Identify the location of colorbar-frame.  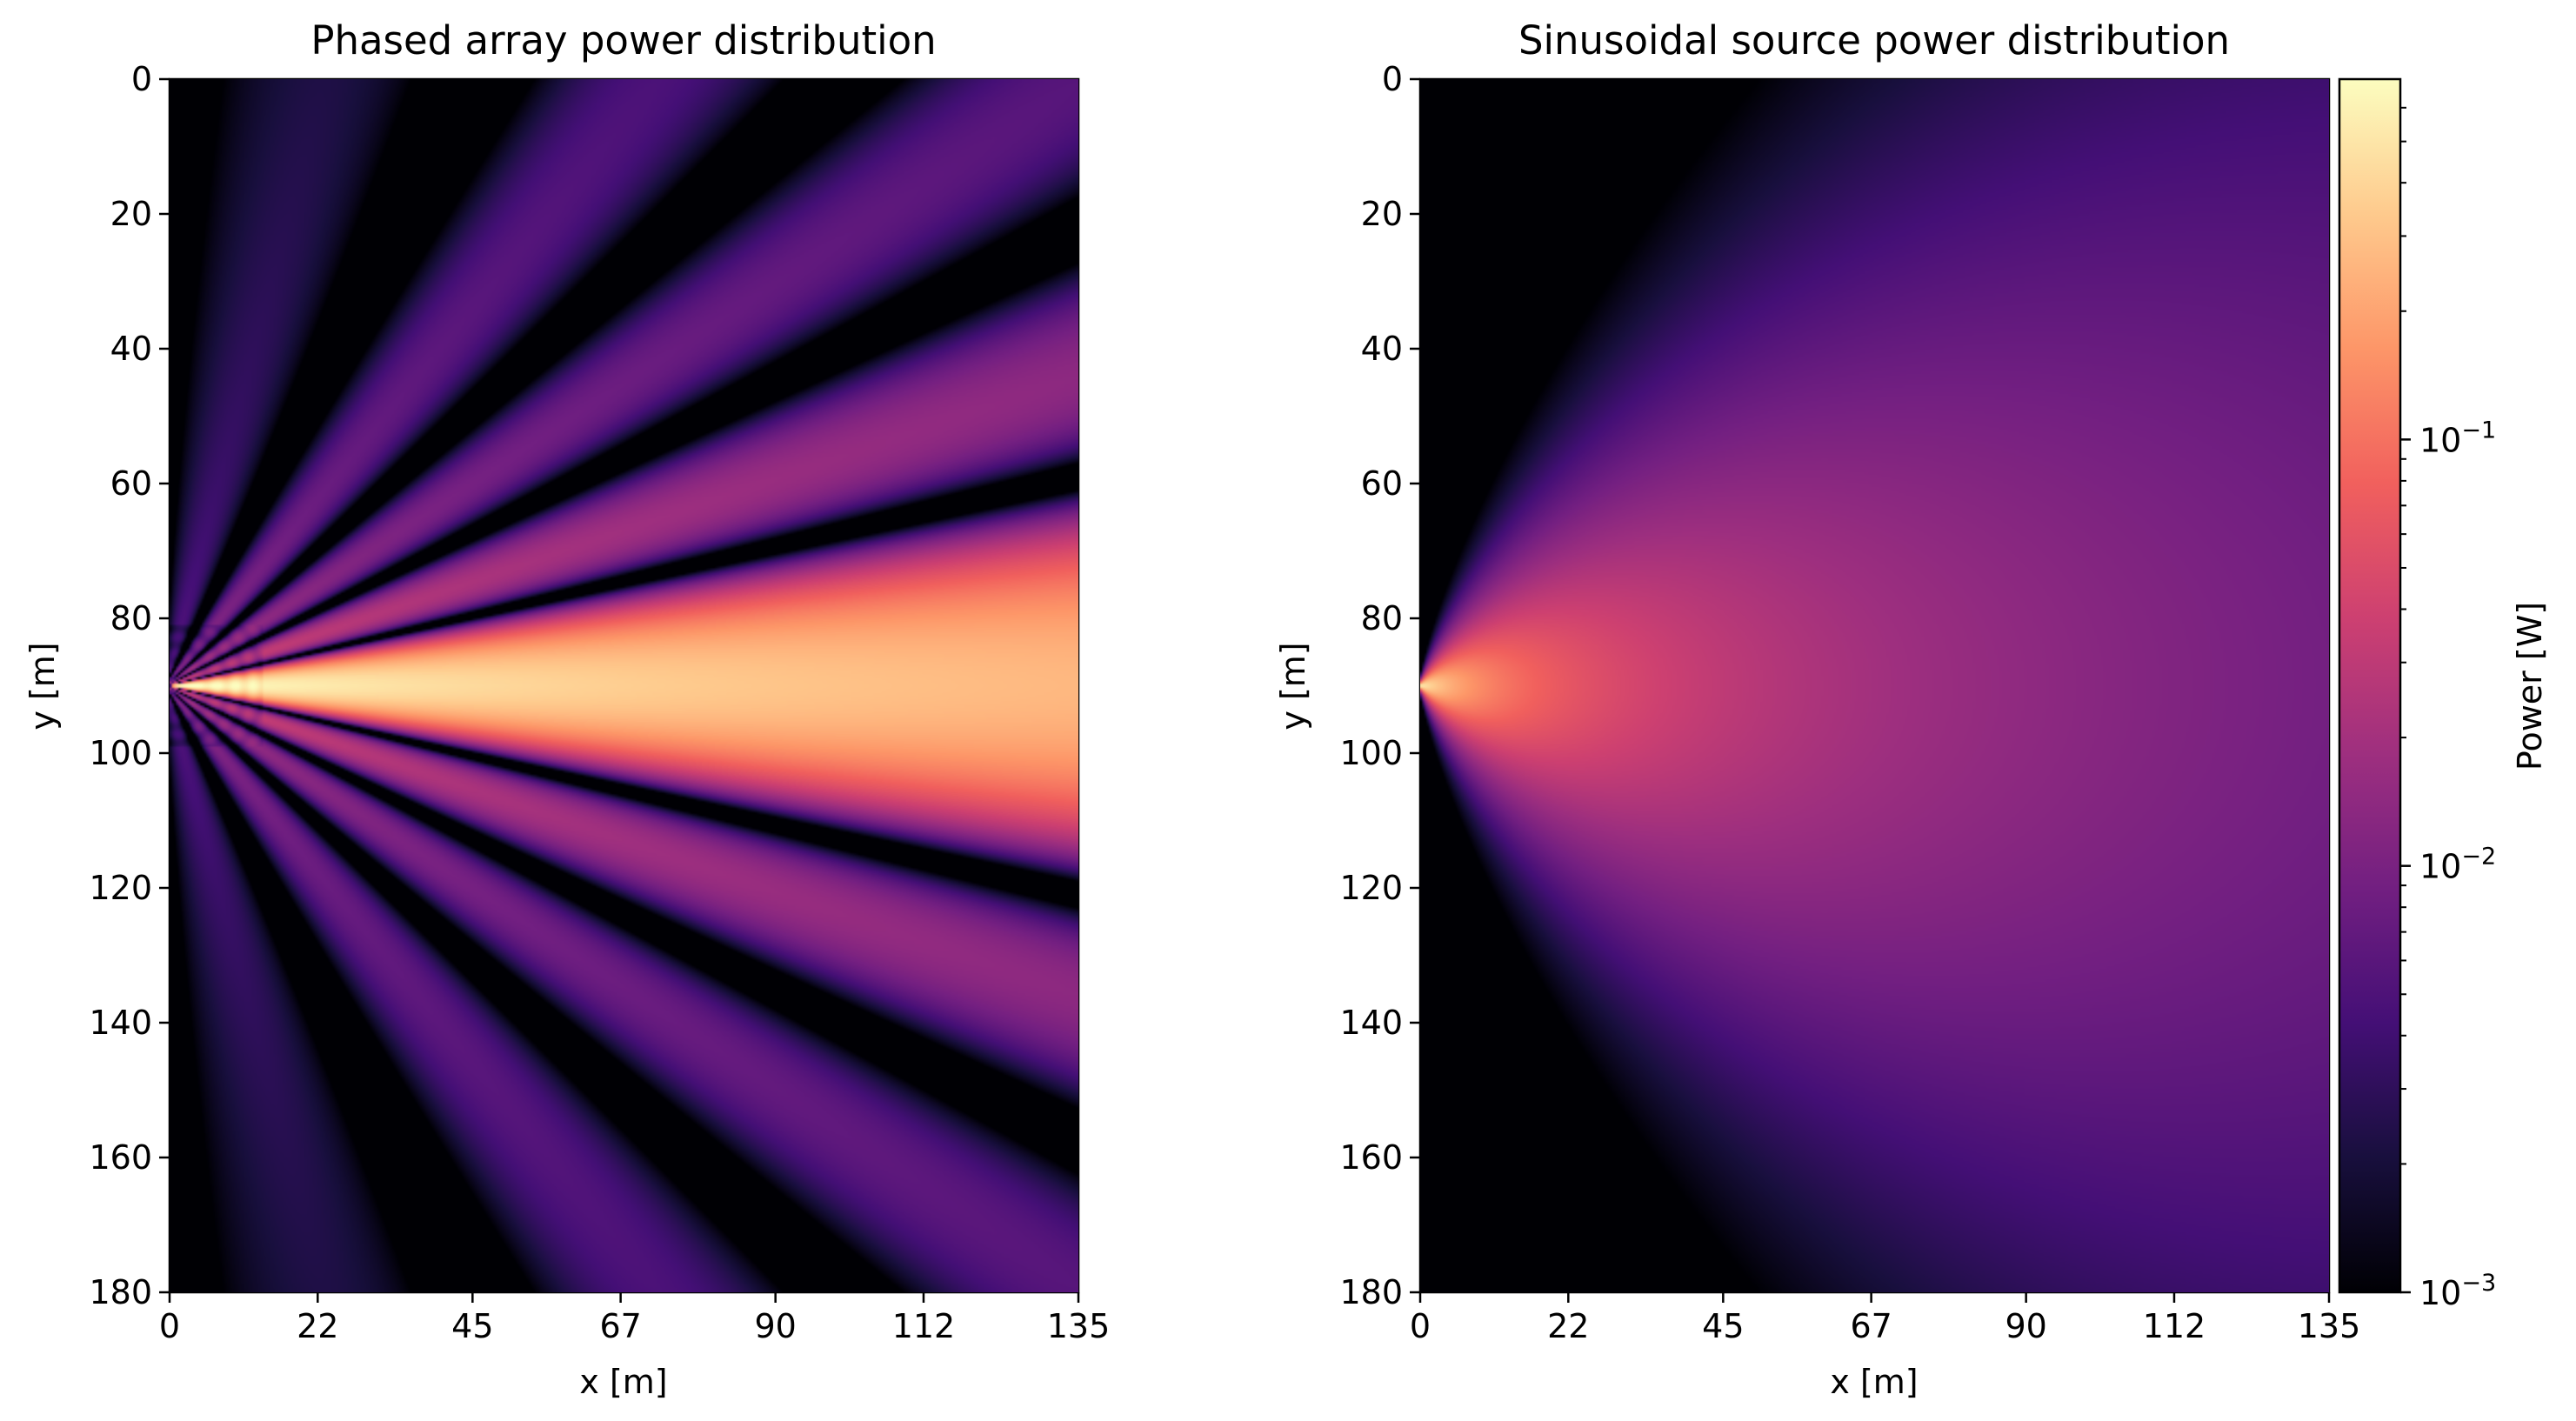
(2370, 685).